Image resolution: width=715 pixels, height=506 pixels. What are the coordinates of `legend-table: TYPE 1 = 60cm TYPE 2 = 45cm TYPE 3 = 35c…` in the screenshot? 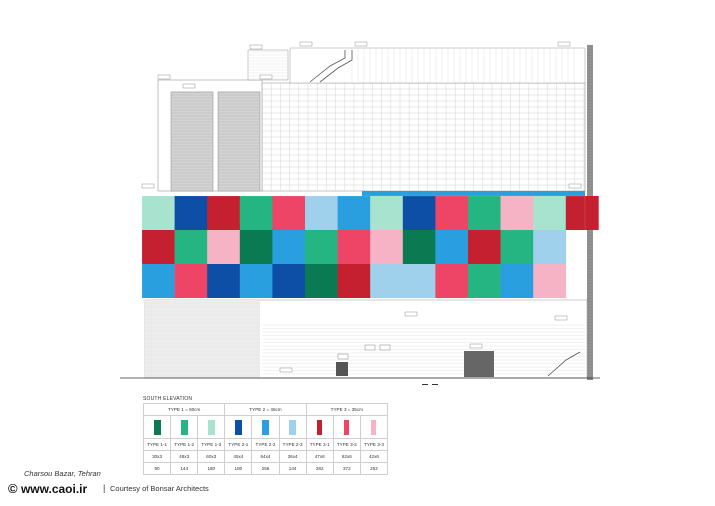 It's located at (265, 439).